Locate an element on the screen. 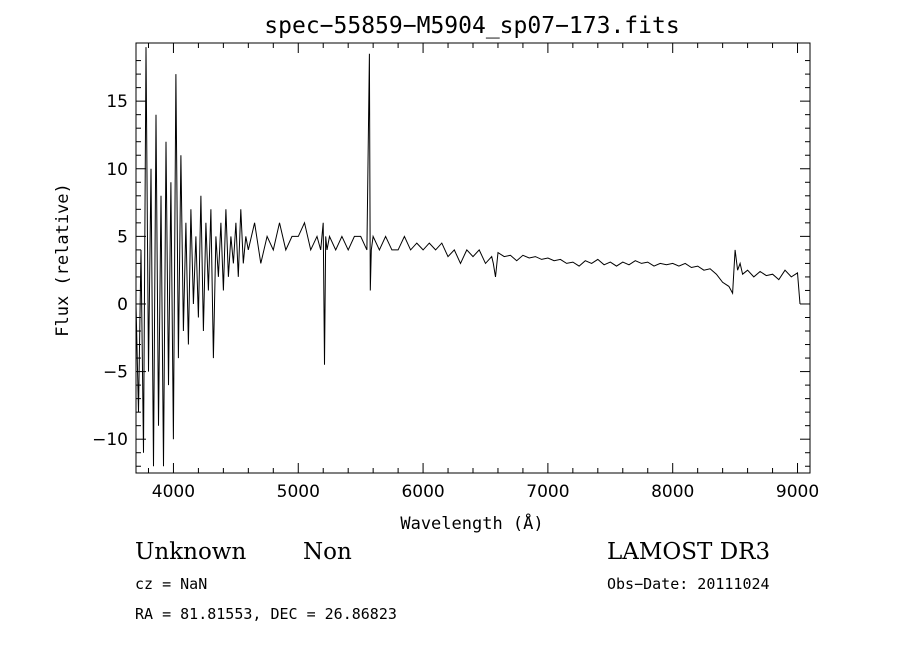 Image resolution: width=900 pixels, height=649 pixels. y-tick-label: 15 is located at coordinates (117, 102).